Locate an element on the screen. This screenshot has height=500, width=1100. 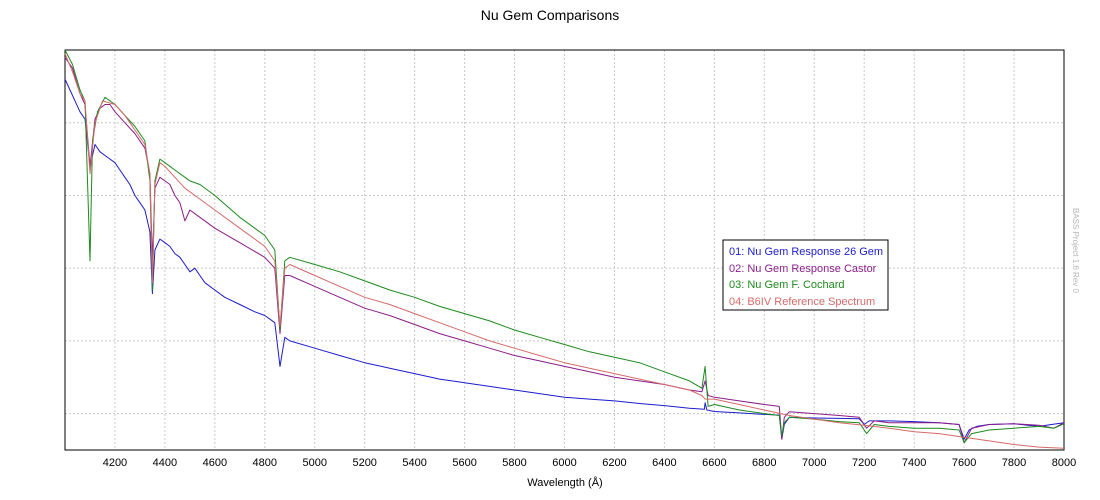
x-tick-label: 7200 is located at coordinates (864, 463).